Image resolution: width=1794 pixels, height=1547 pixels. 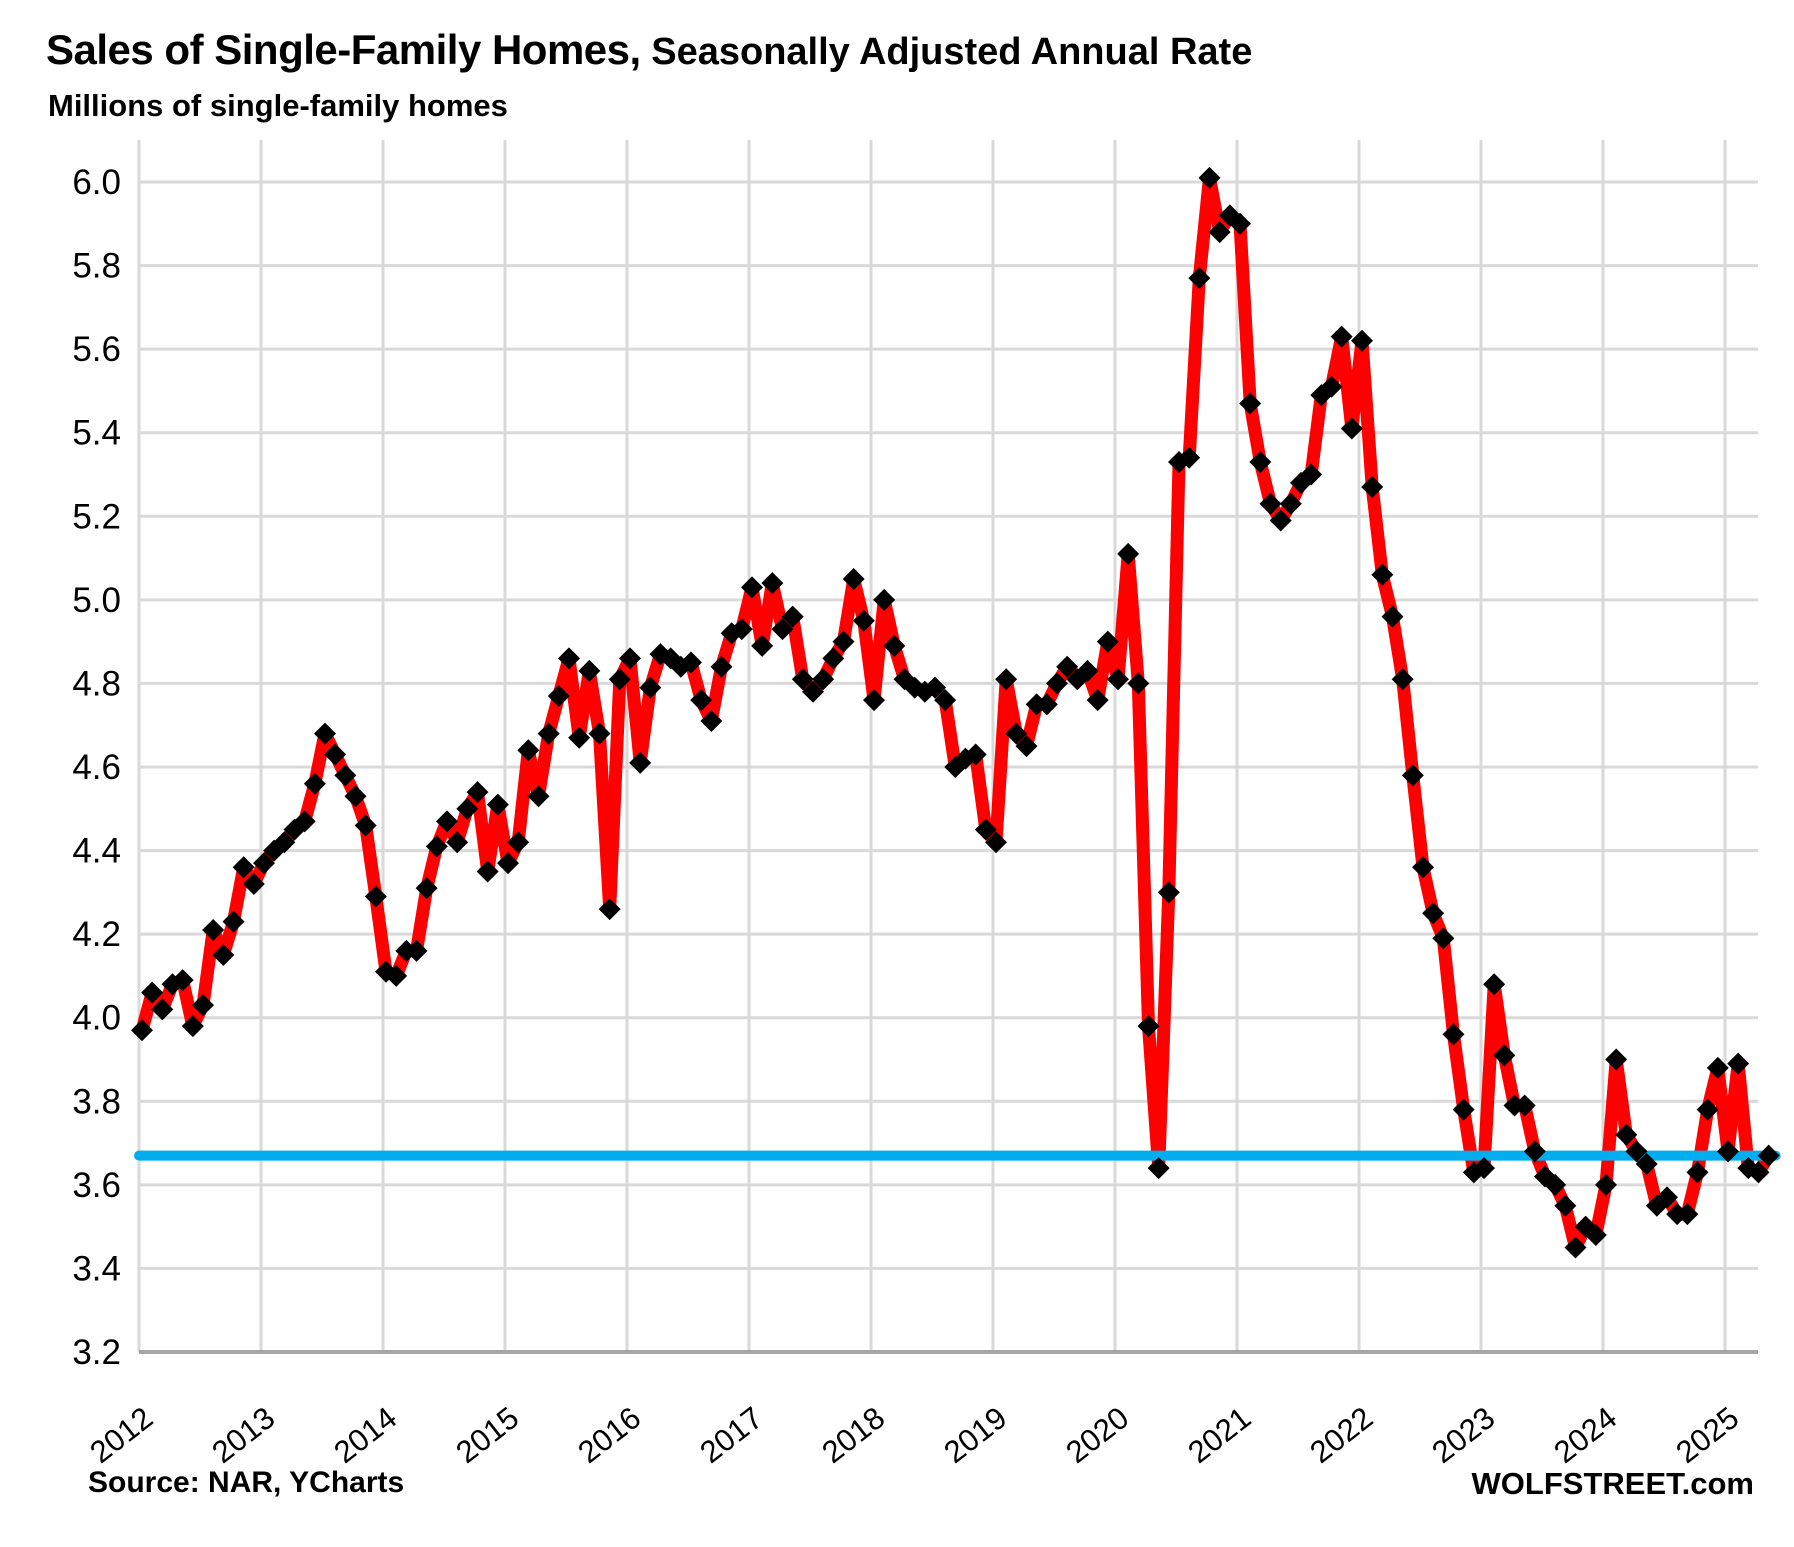 What do you see at coordinates (365, 1435) in the screenshot?
I see `x-axis-tick-label: 2014` at bounding box center [365, 1435].